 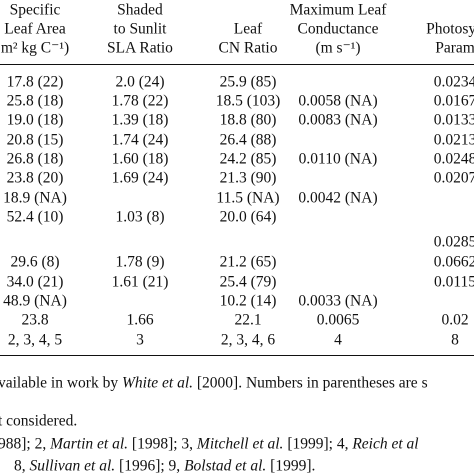 I want to click on footnote-text: [2000]. Numbers in parentheses are s, so click(x=310, y=383).